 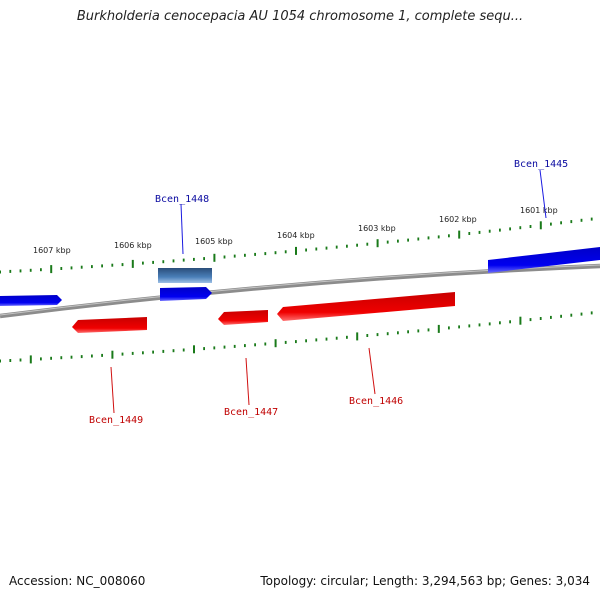 What do you see at coordinates (458, 219) in the screenshot?
I see `kbp-label-1602: 1602 kbp` at bounding box center [458, 219].